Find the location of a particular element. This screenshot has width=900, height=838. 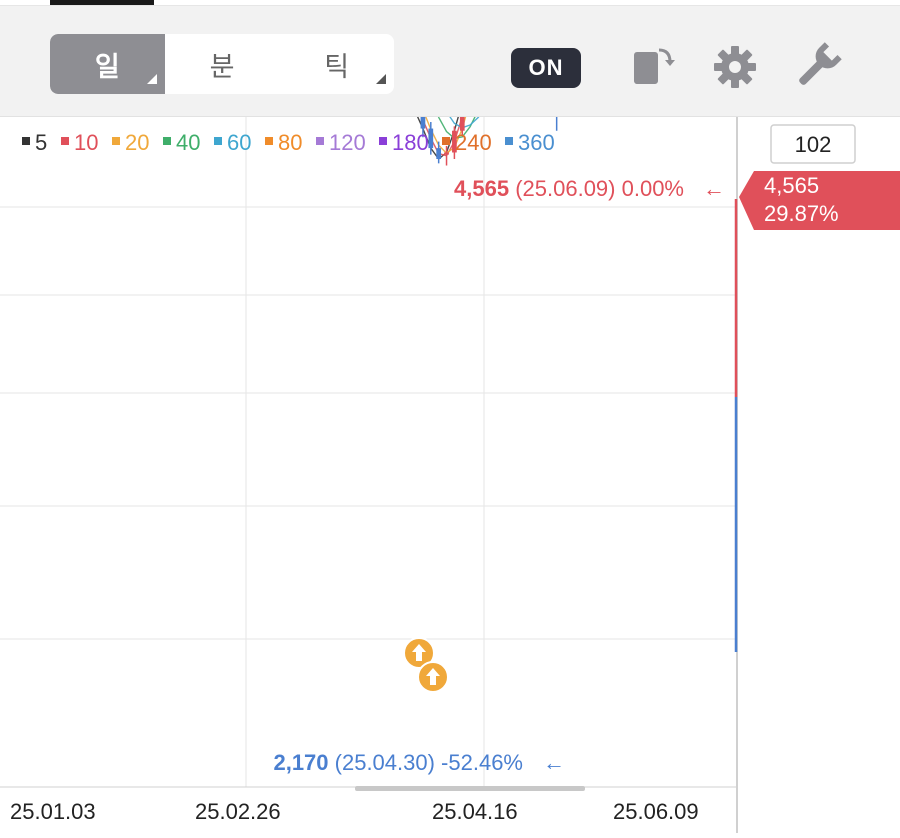

legend-item: 240 is located at coordinates (467, 142).